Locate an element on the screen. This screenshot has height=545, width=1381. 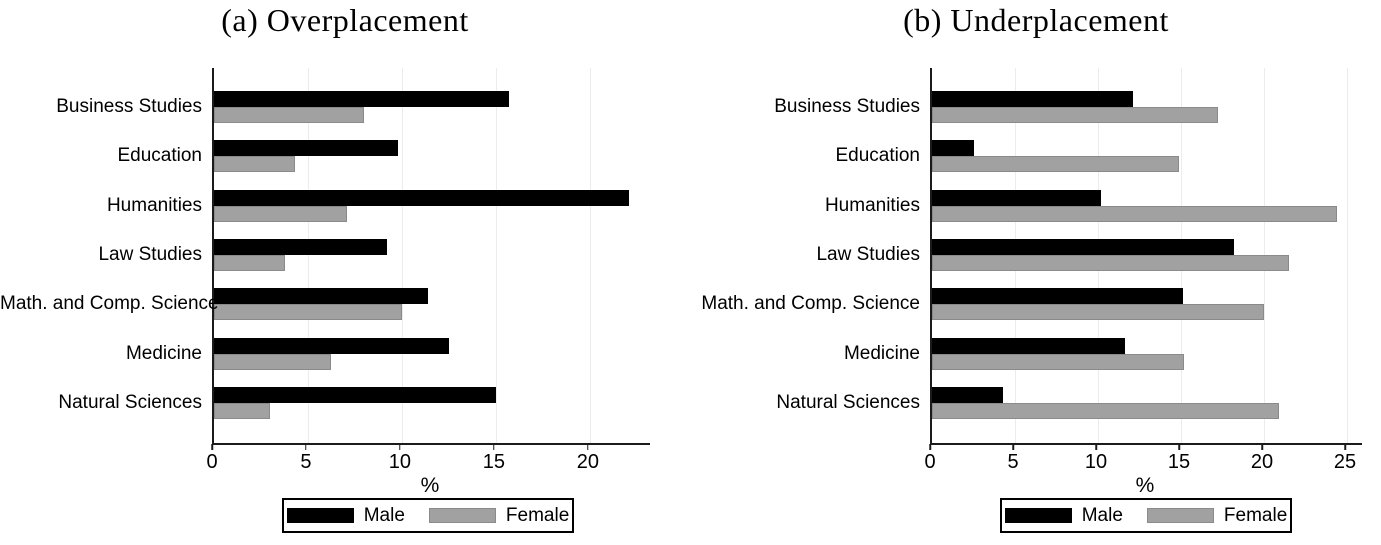
legend-overplacement: Male Female is located at coordinates (428, 515).